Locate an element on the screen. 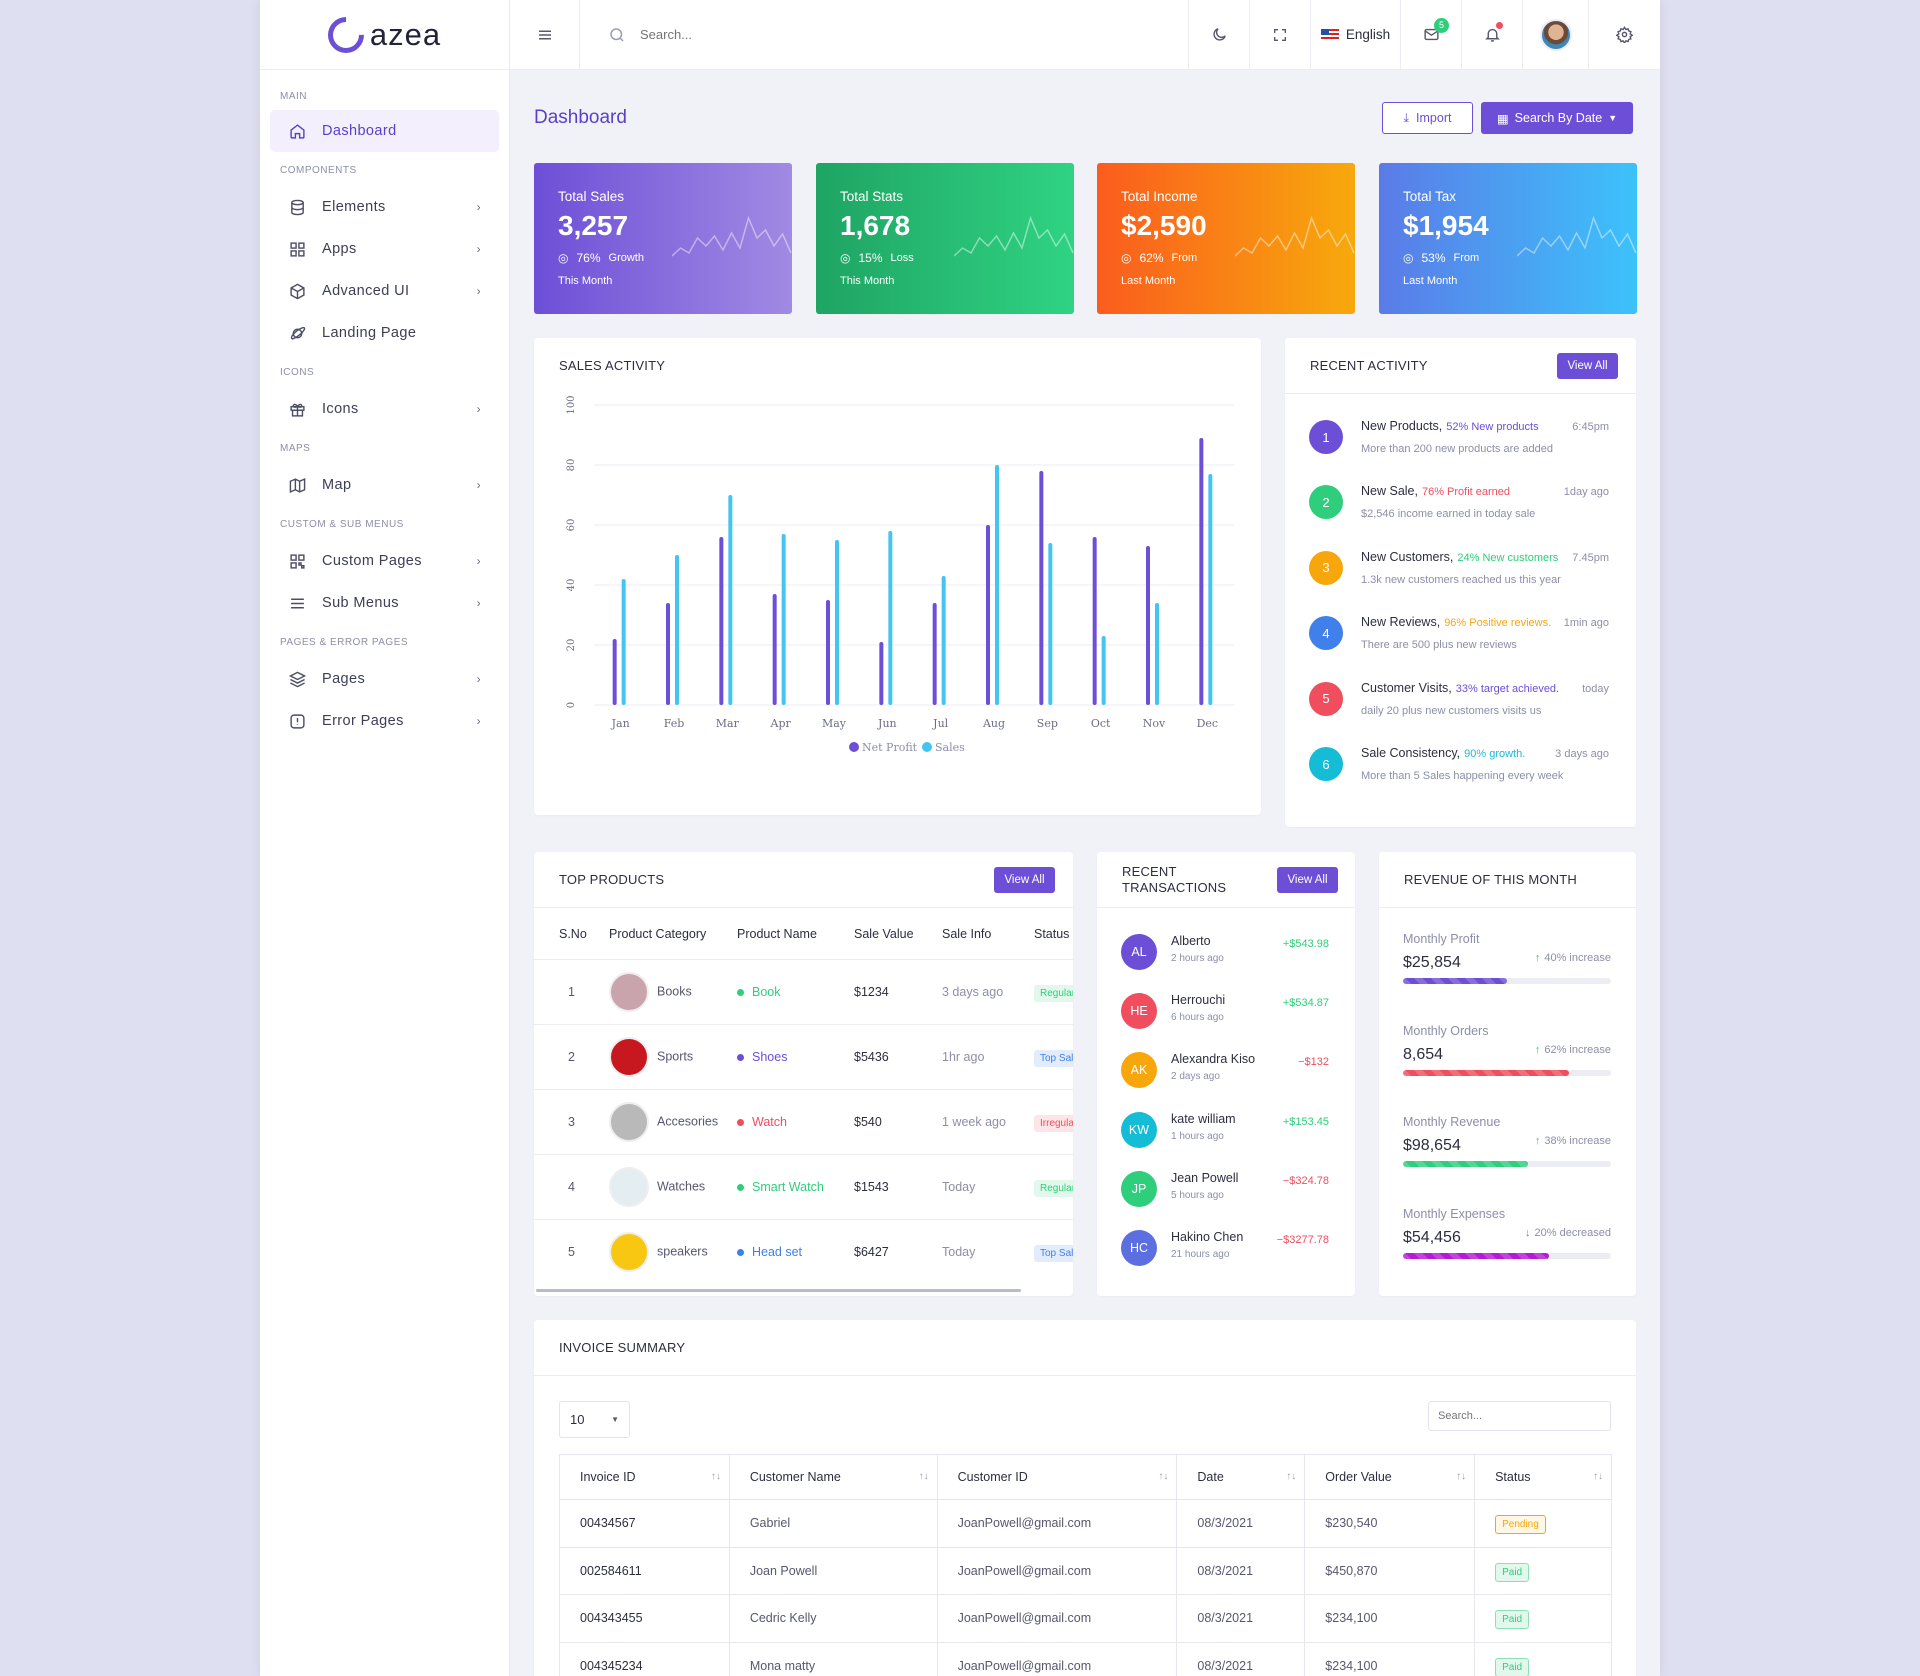  transaction-item: KW kate william 1 hours ago +$153.45 is located at coordinates (1225, 1134).